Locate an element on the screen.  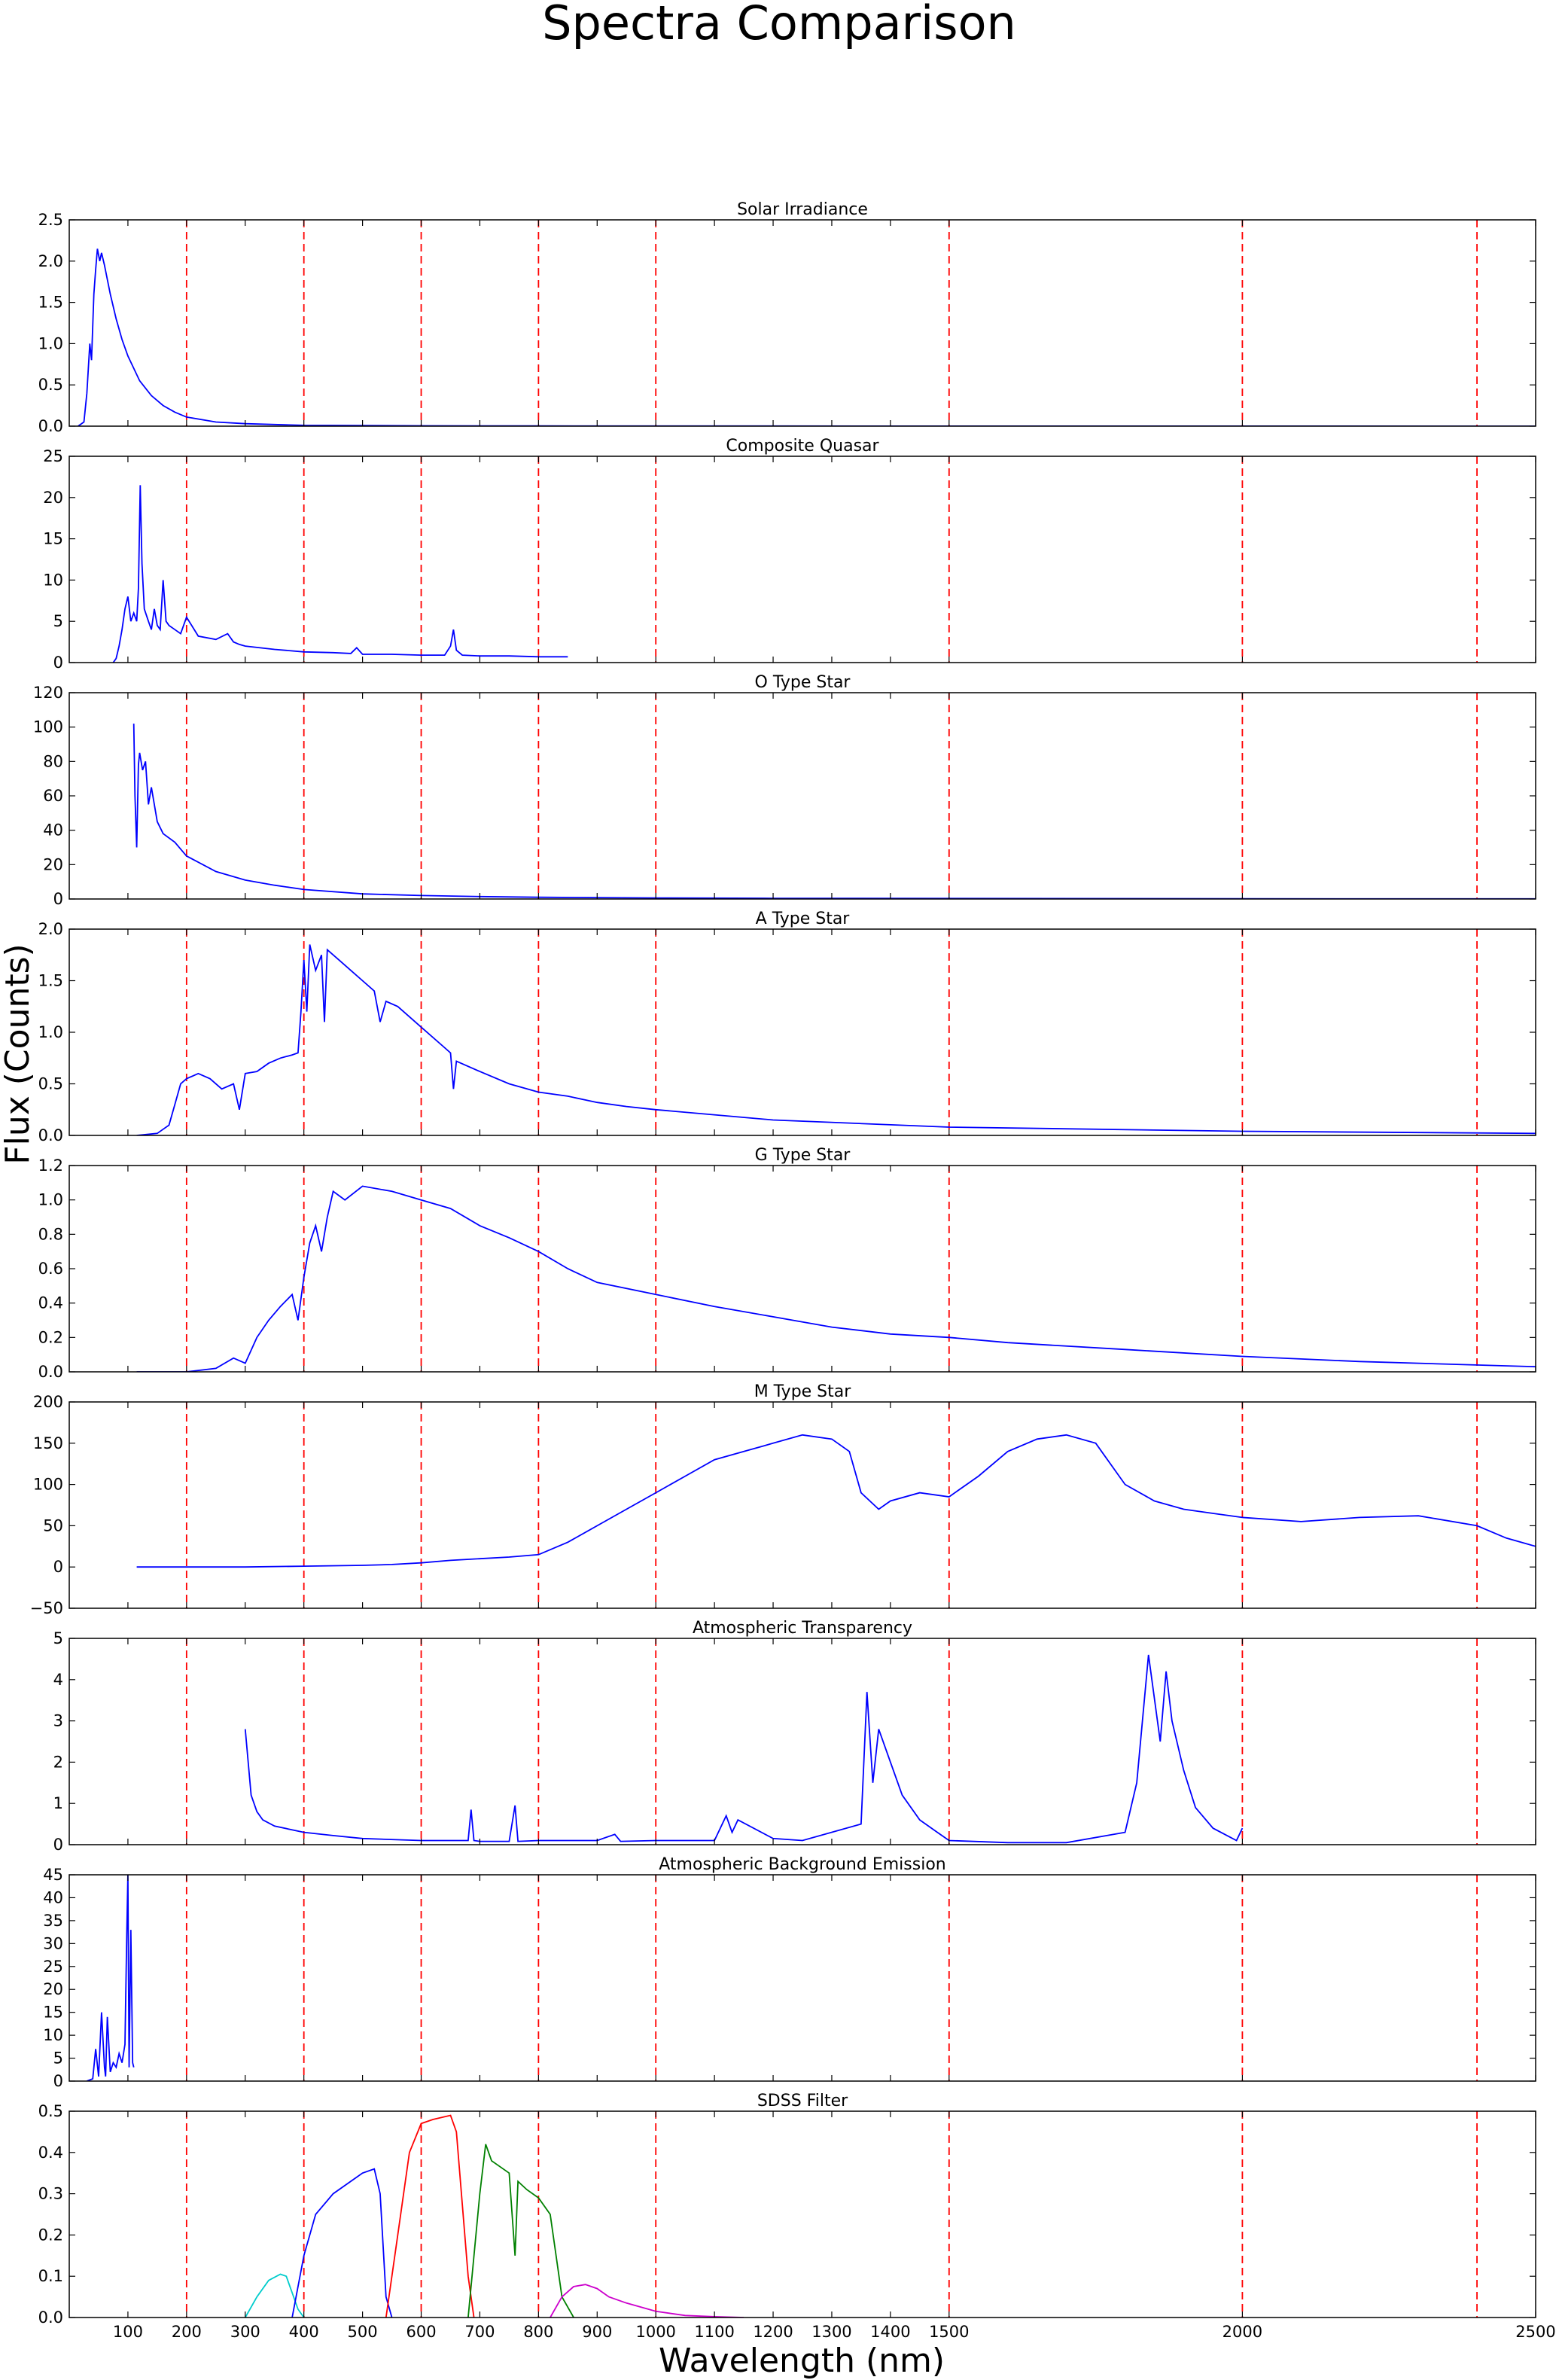
y-tick-label: 35 is located at coordinates (53, 1921).